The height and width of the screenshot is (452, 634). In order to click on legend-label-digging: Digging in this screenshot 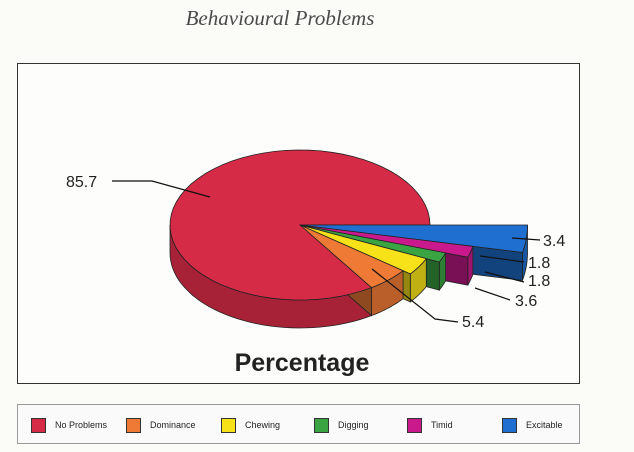, I will do `click(353, 425)`.